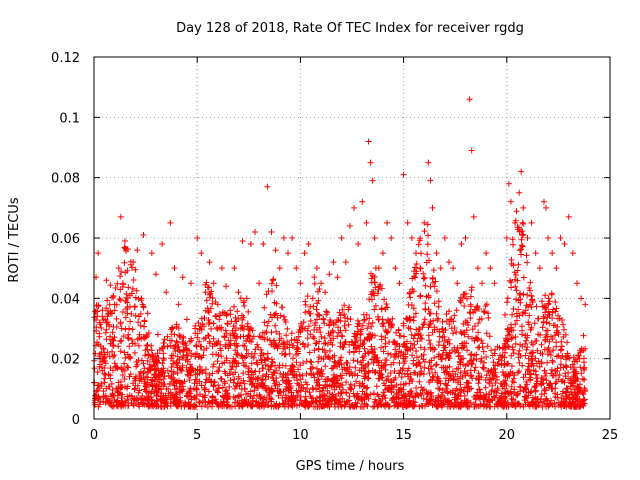 This screenshot has height=480, width=640. I want to click on y-tick-label: 0.12, so click(65, 58).